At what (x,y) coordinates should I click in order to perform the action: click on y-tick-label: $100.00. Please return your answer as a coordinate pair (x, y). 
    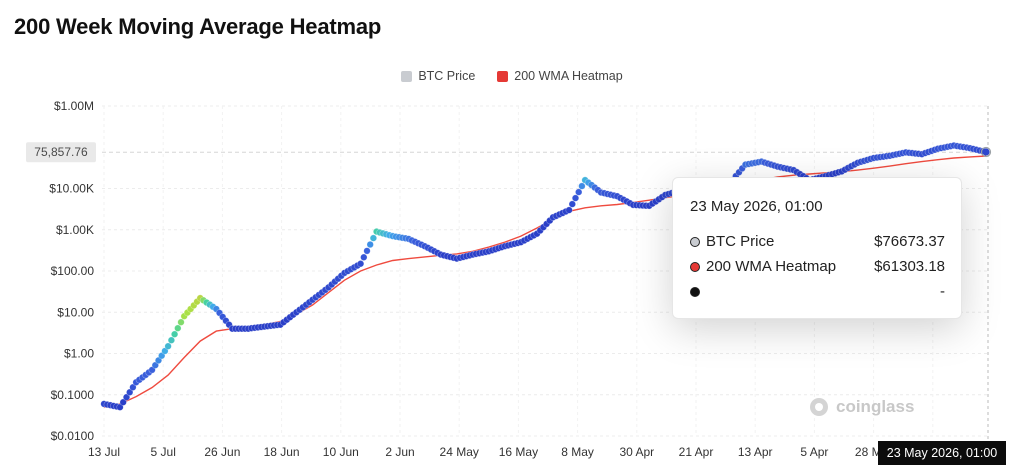
    Looking at the image, I should click on (73, 271).